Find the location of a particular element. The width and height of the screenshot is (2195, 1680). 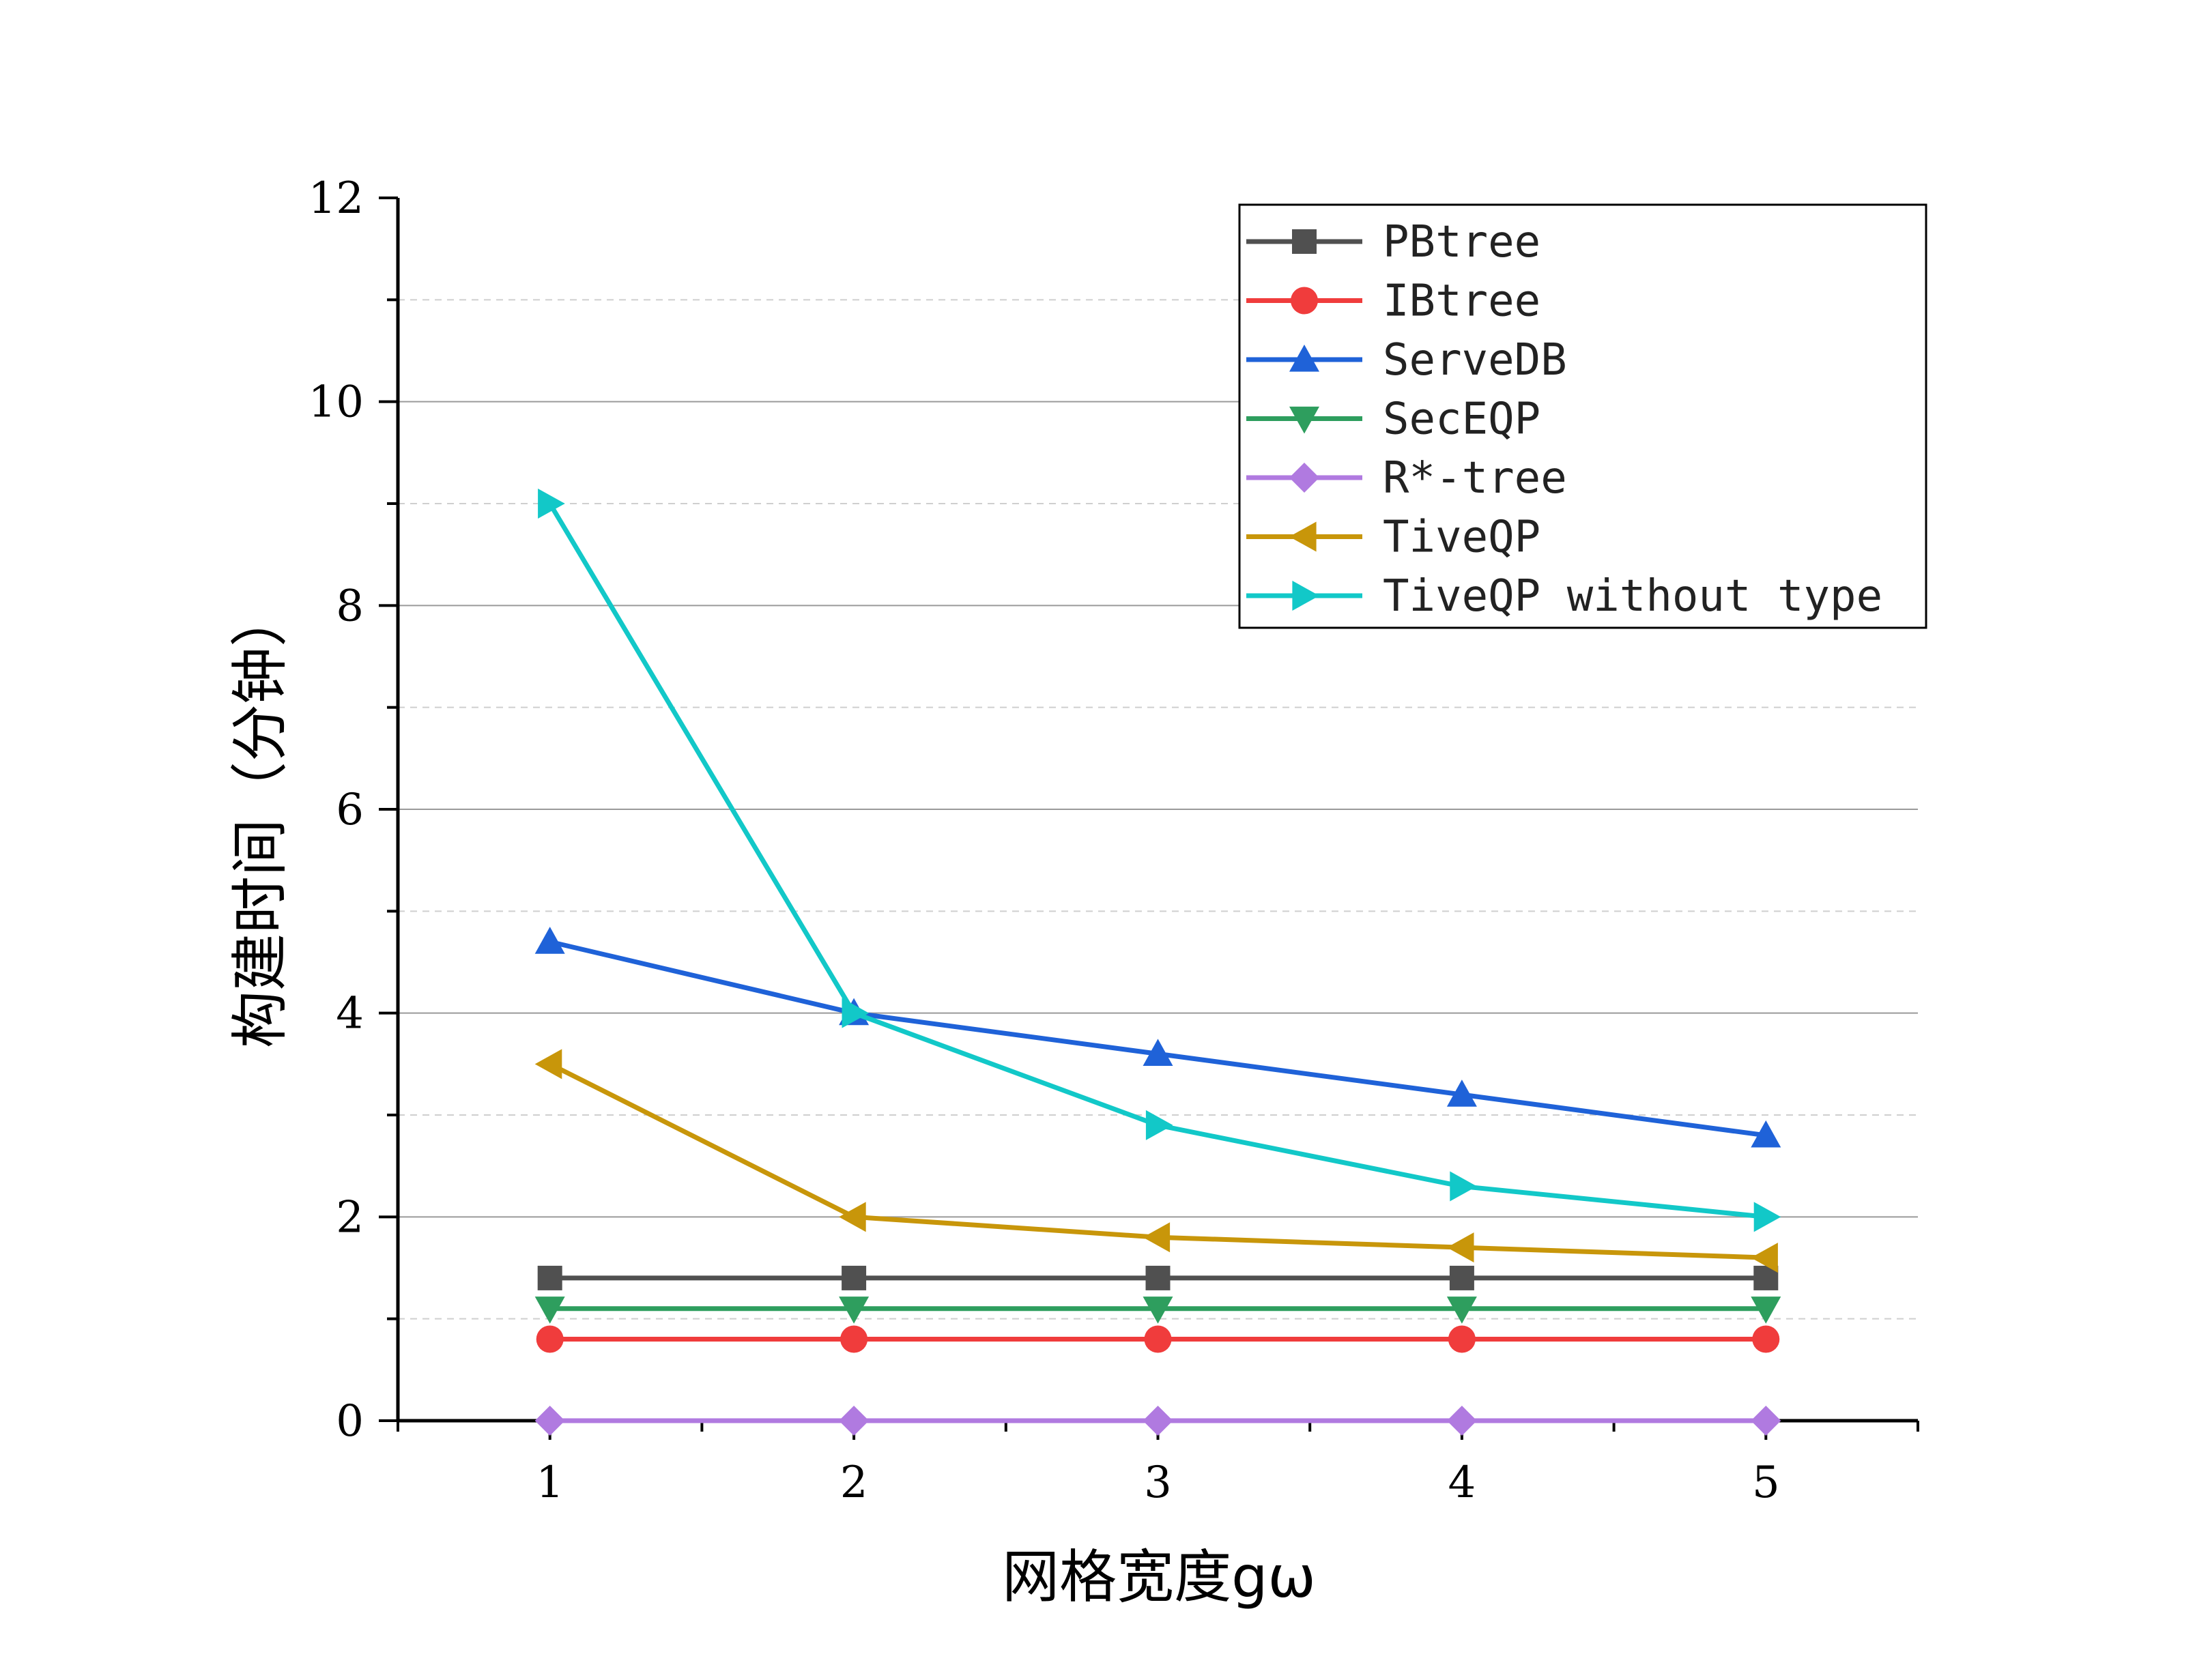

legend-item: TiveQP is located at coordinates (1393, 537).